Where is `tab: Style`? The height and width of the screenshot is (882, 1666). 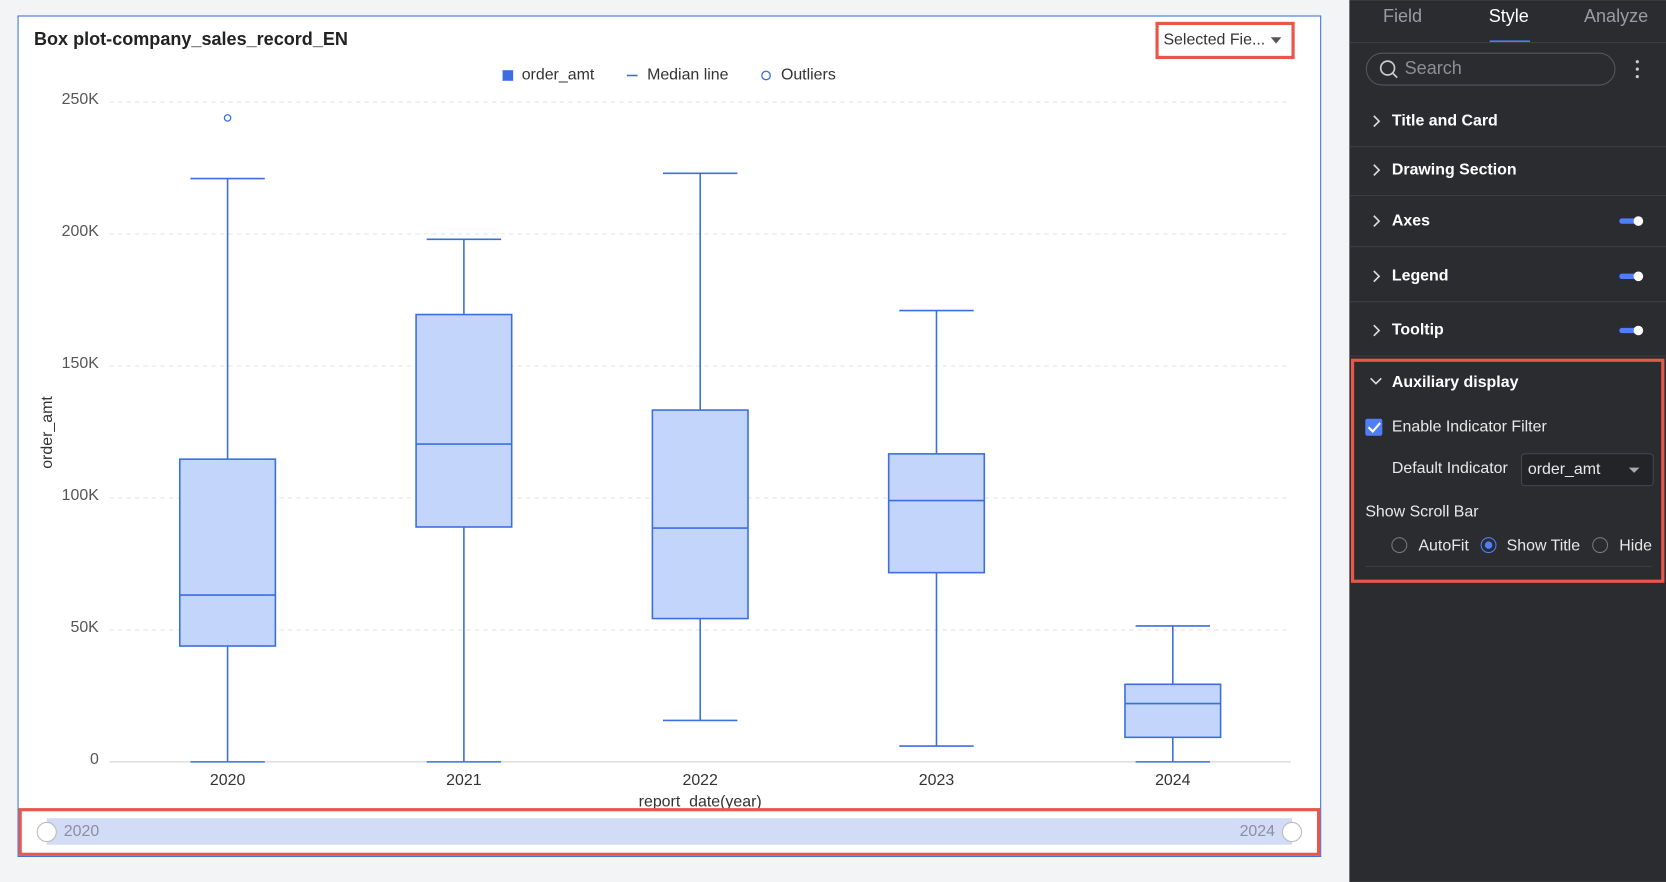 tab: Style is located at coordinates (1509, 16).